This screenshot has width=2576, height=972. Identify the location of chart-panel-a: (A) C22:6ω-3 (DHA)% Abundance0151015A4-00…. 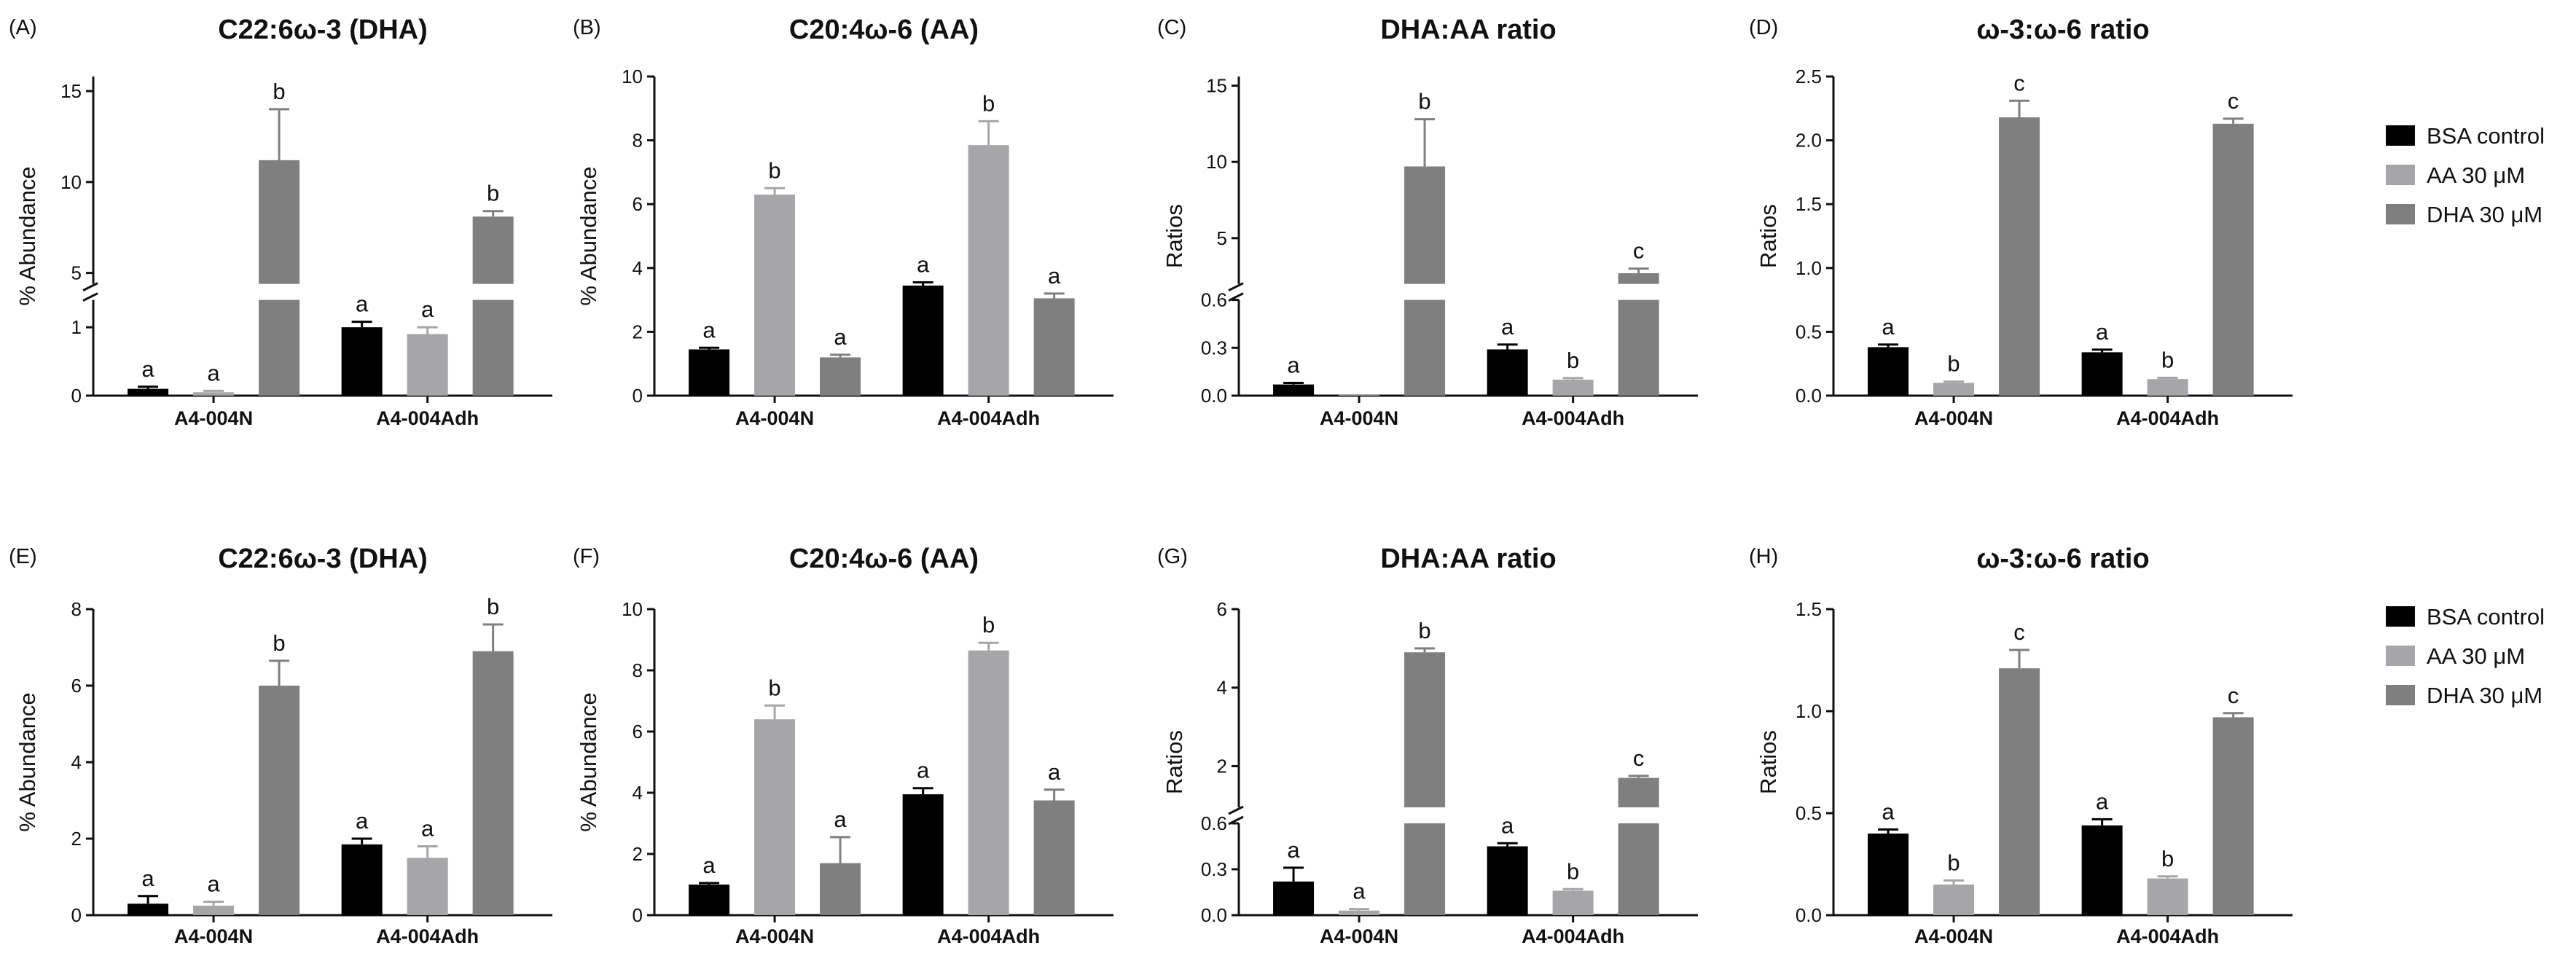
(280, 222).